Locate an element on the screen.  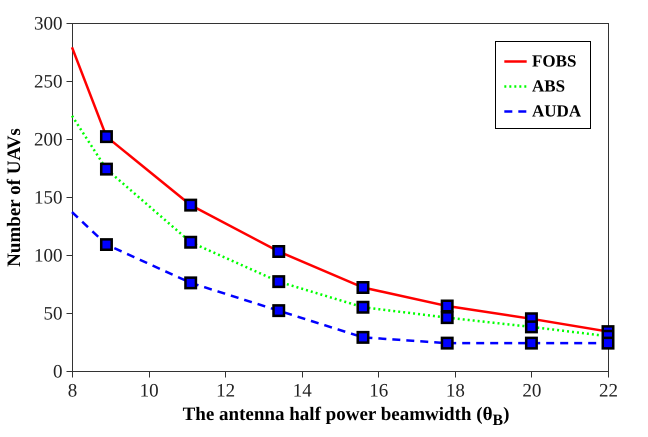
x-tick-label: 10 is located at coordinates (149, 391).